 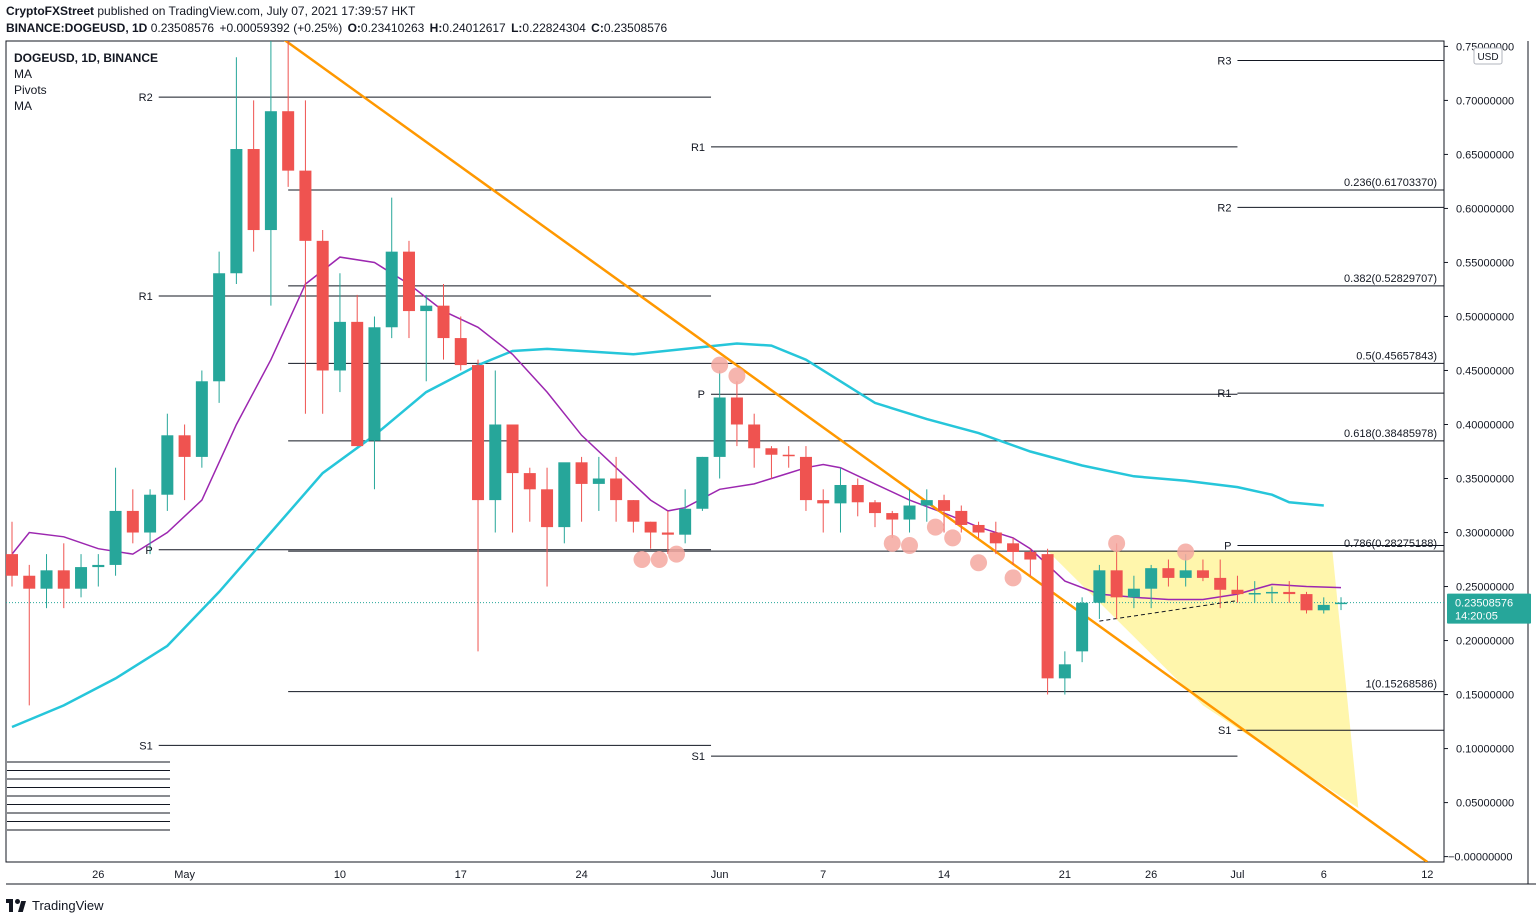 What do you see at coordinates (281, 28) in the screenshot?
I see `price-change: +0.00059392 (+0.25%)` at bounding box center [281, 28].